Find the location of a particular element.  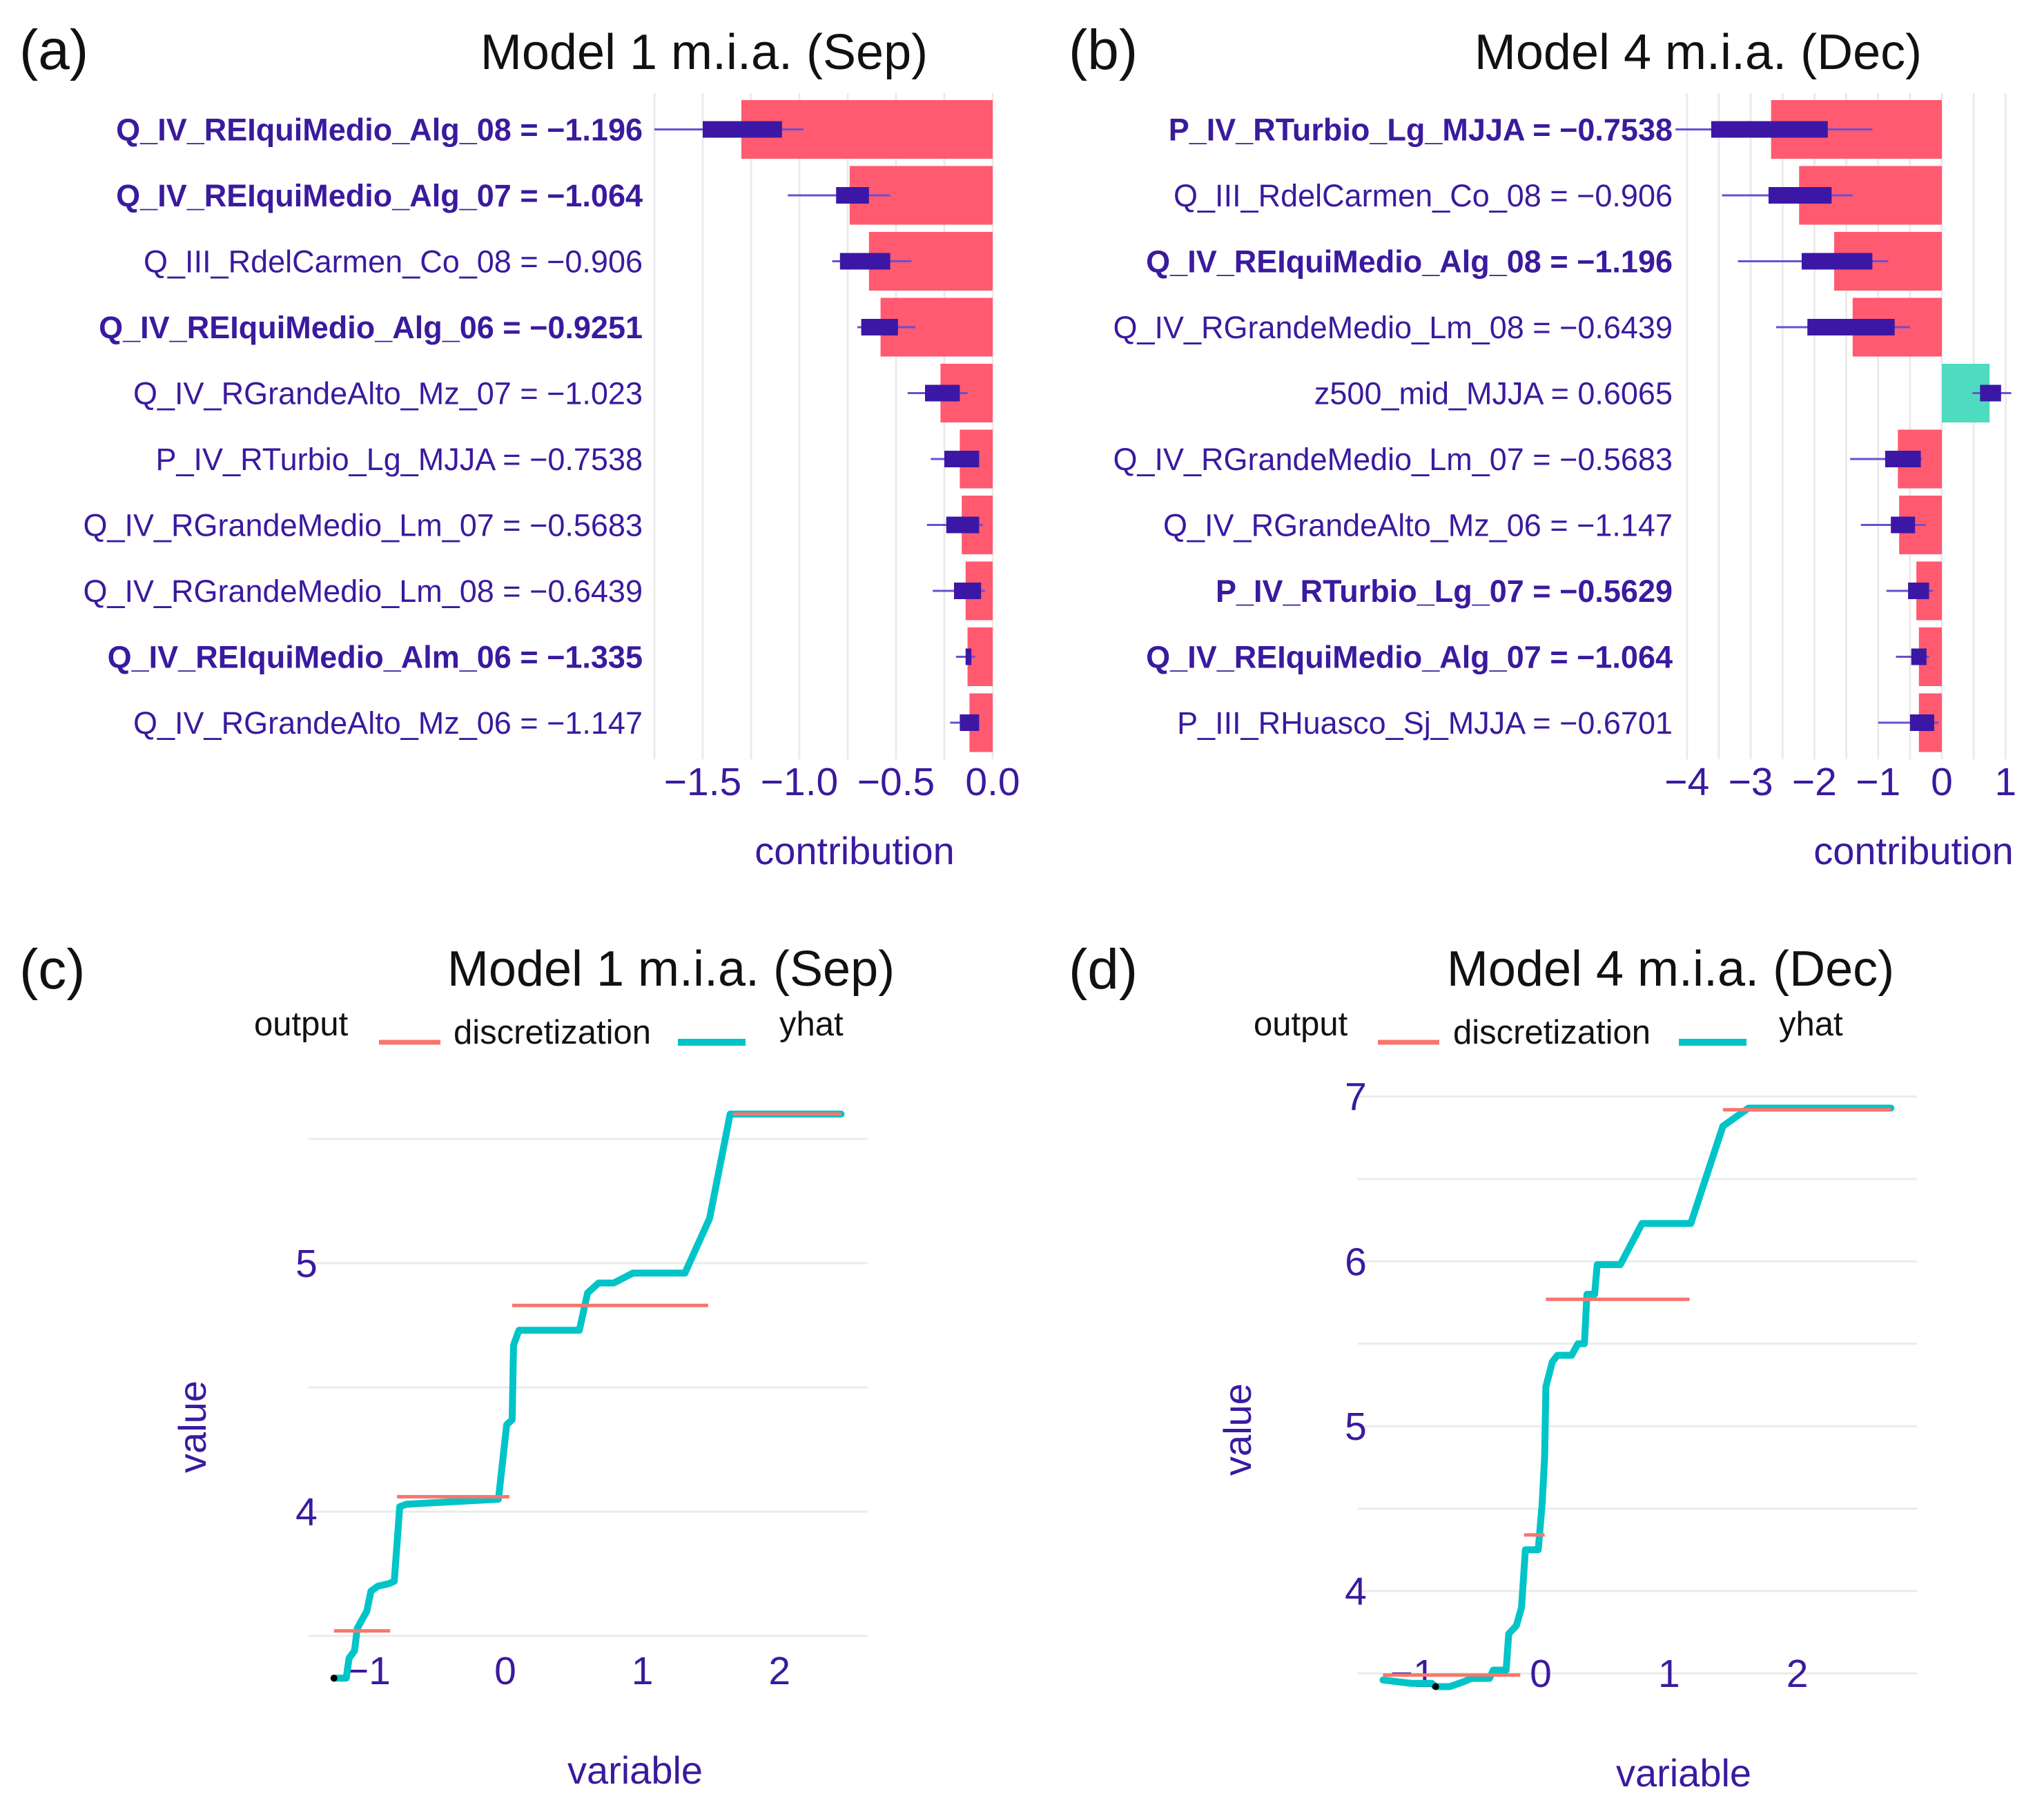

feature-label: P_IV_RTurbio_Lg_MJJA = −0.7538 is located at coordinates (399, 459).